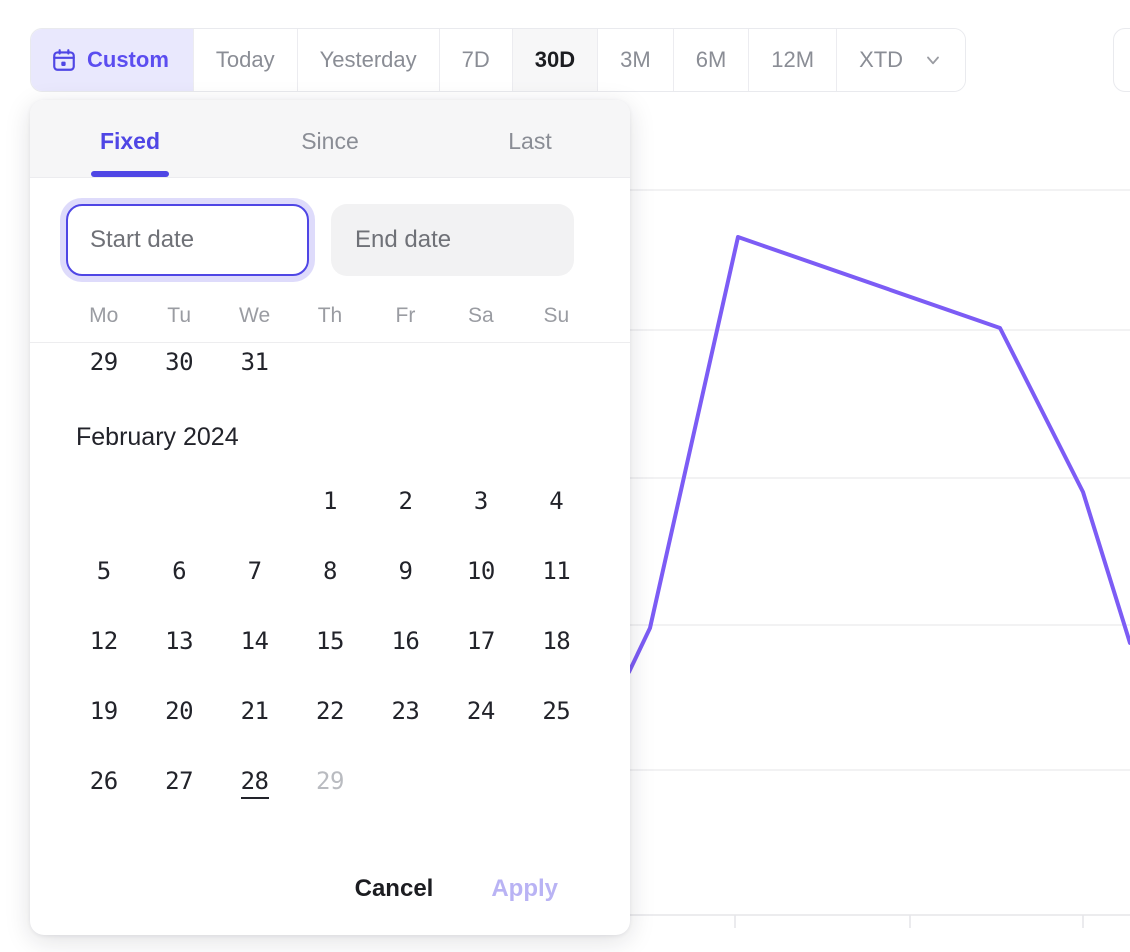  I want to click on day-label: 8, so click(330, 571).